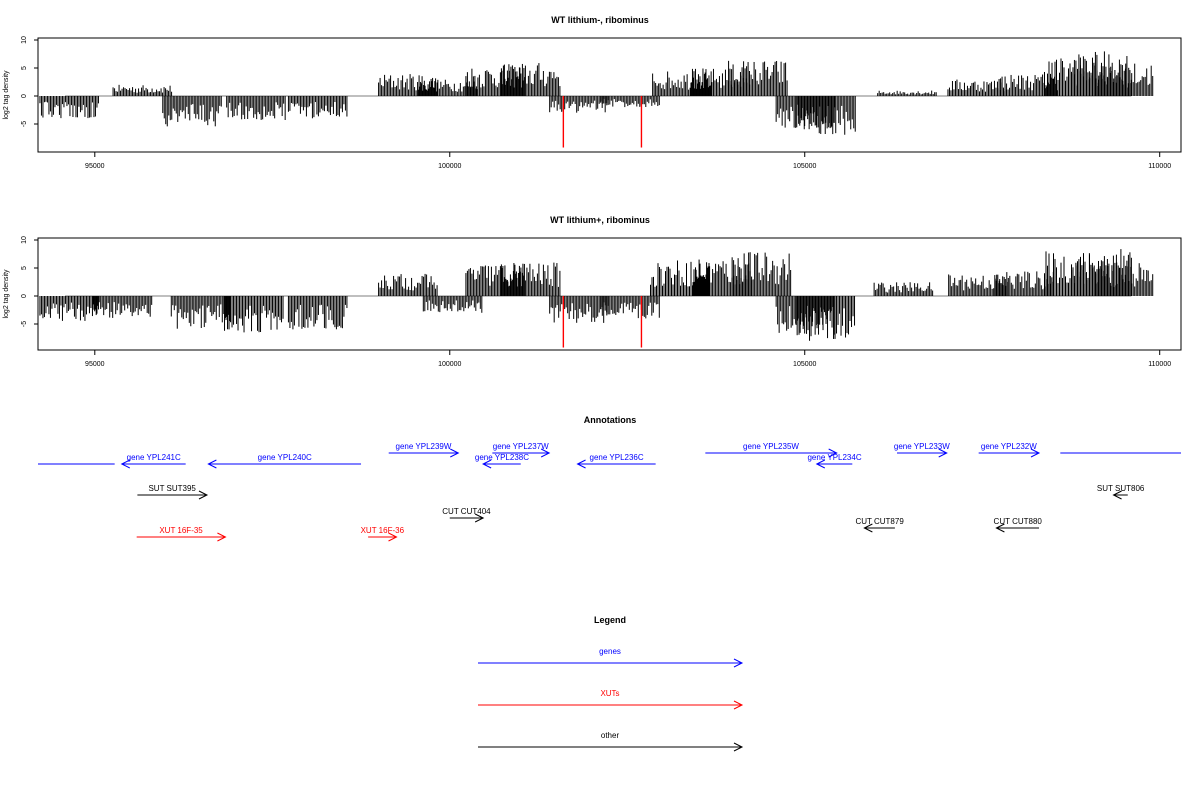 The image size is (1200, 800). What do you see at coordinates (609, 693) in the screenshot?
I see `legend-label: XUTs` at bounding box center [609, 693].